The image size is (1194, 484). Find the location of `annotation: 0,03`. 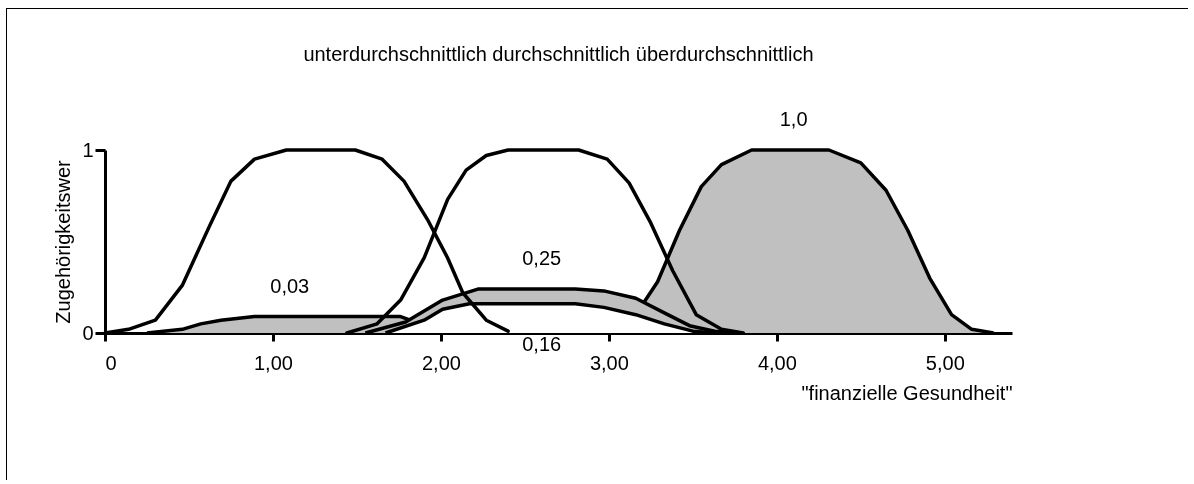

annotation: 0,03 is located at coordinates (290, 285).